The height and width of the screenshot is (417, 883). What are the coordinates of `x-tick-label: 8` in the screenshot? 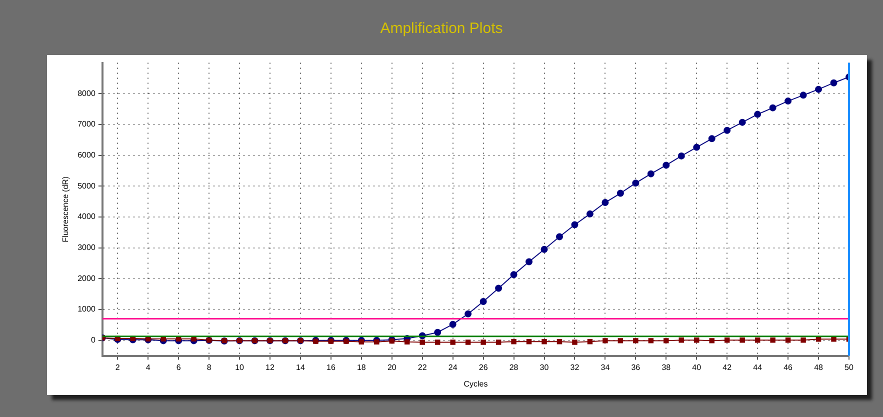 It's located at (209, 367).